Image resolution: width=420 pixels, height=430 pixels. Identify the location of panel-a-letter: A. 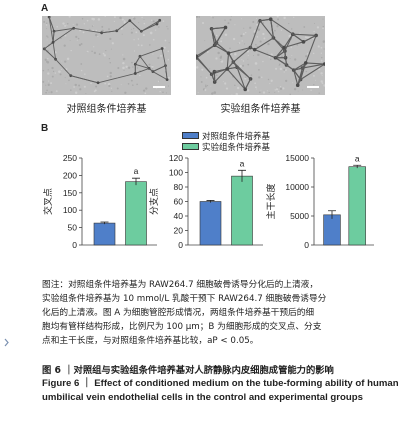
(45, 8).